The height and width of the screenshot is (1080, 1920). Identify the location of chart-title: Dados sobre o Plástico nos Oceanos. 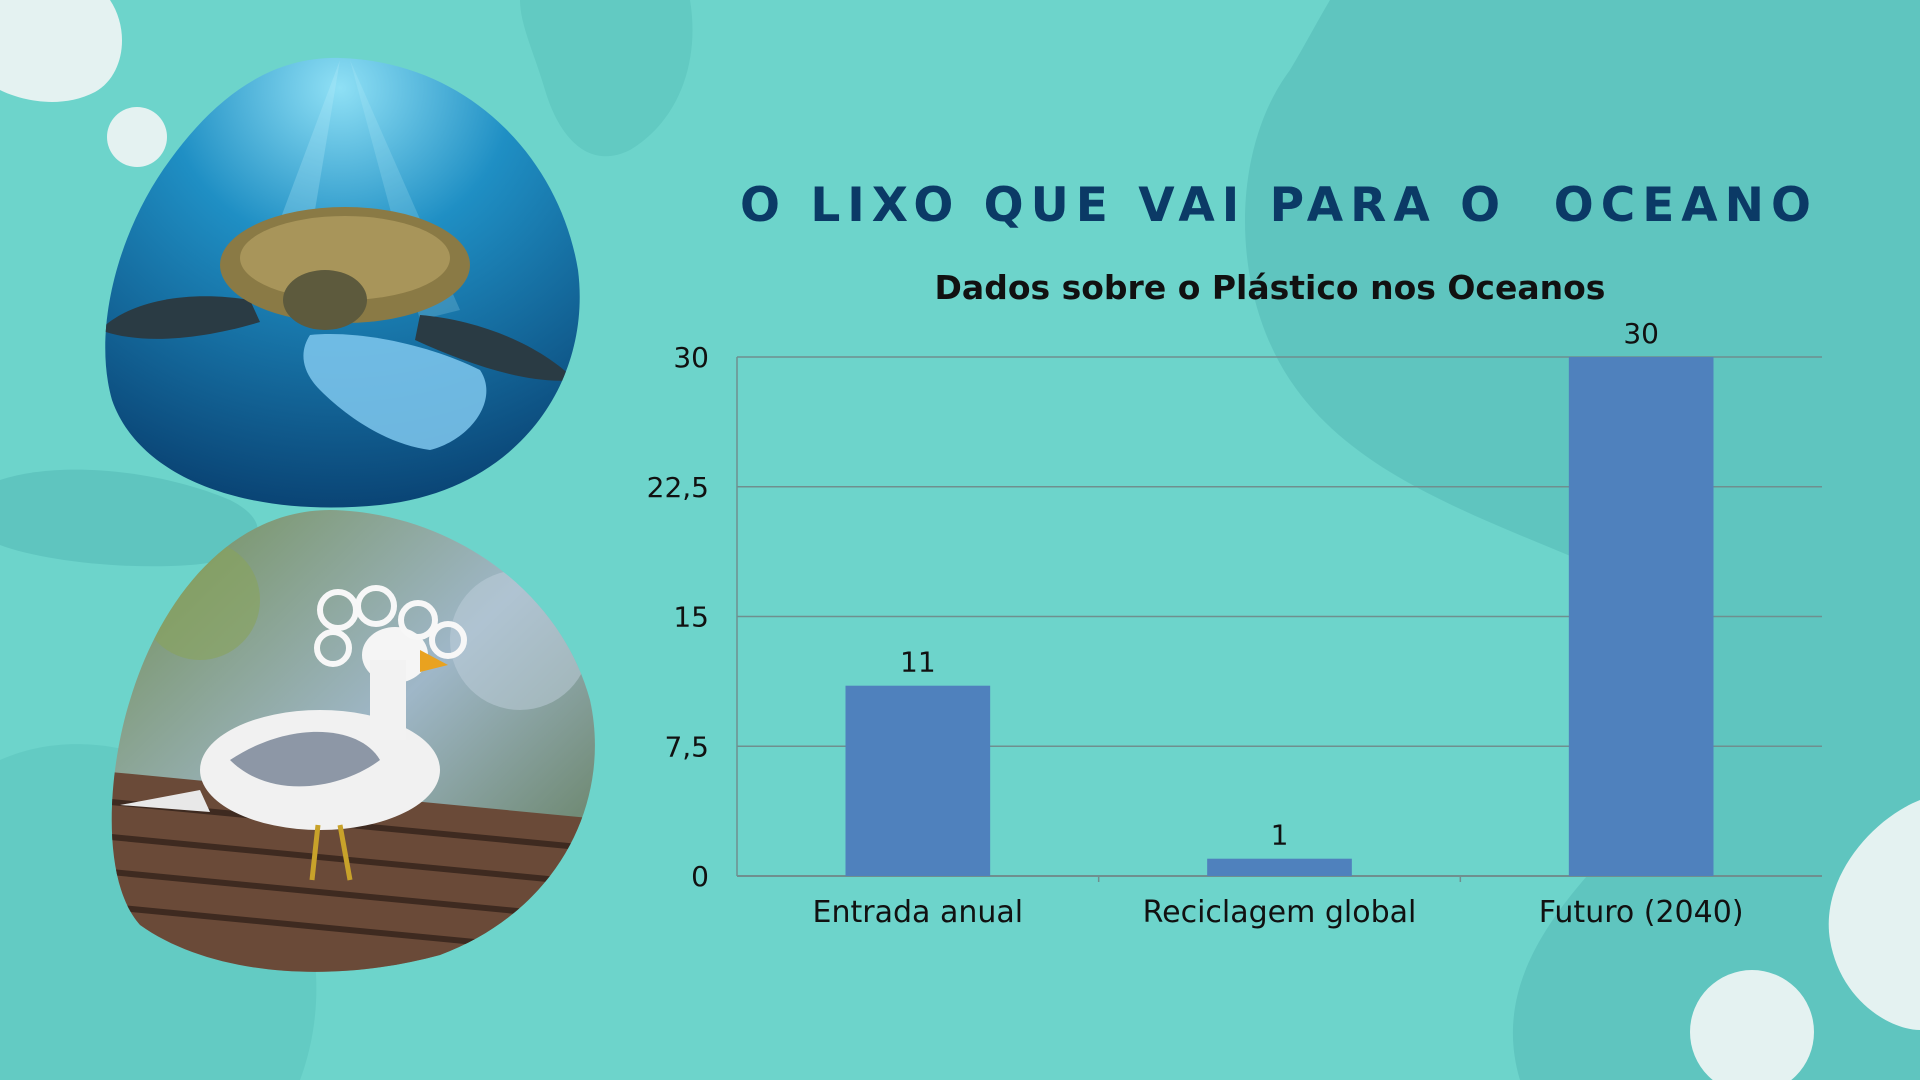
(1270, 287).